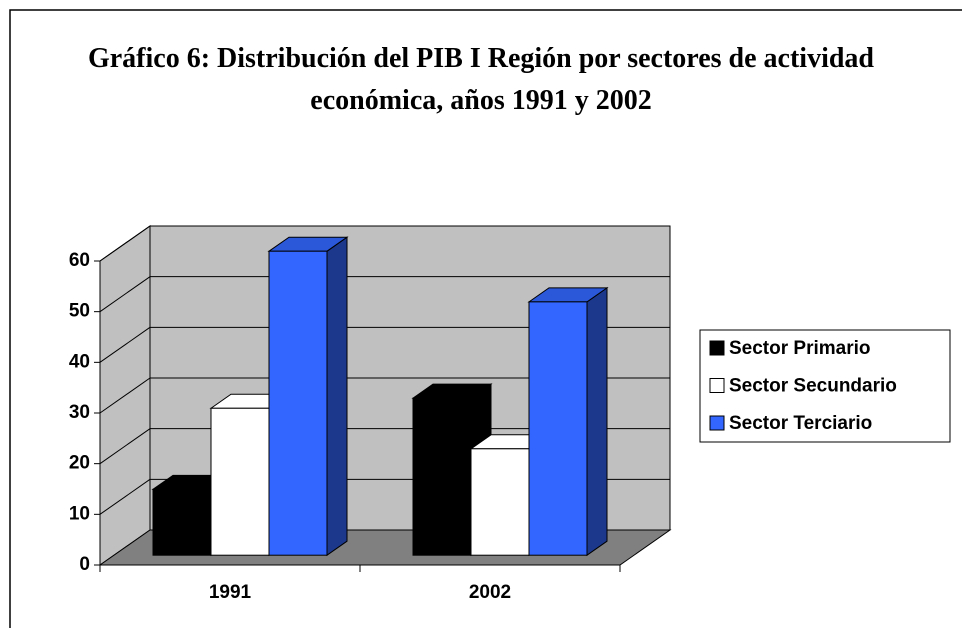 This screenshot has width=962, height=628. Describe the element at coordinates (79, 463) in the screenshot. I see `y-tick-label: 20` at that location.